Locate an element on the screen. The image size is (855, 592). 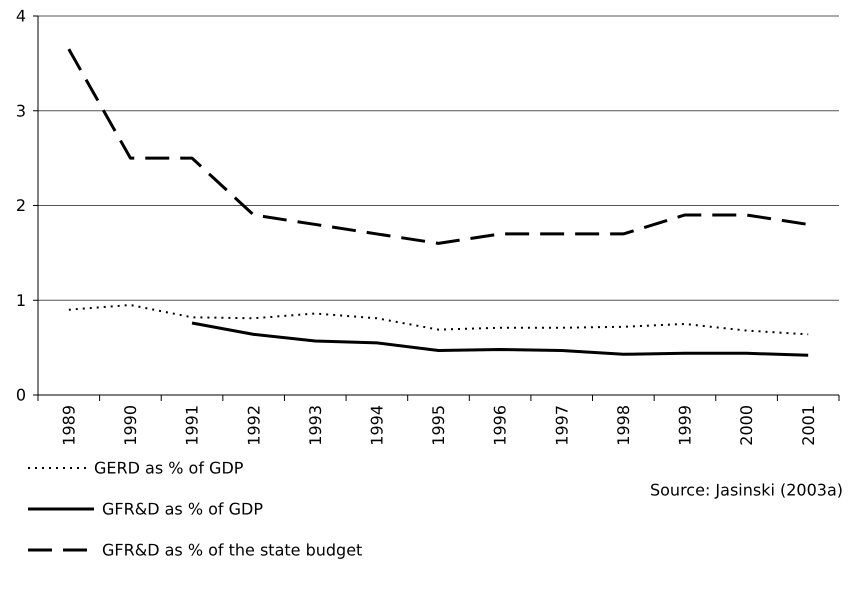
x-tick-label: 2000 is located at coordinates (746, 425).